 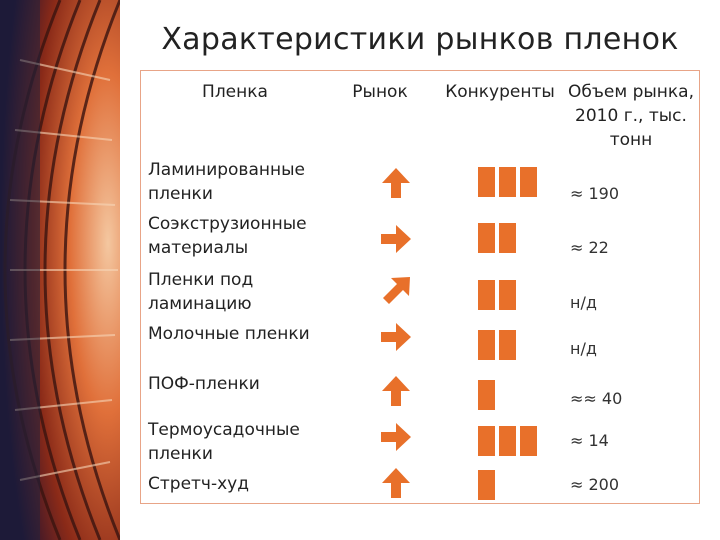 I want to click on market-volume: ≈ 190, so click(x=595, y=193).